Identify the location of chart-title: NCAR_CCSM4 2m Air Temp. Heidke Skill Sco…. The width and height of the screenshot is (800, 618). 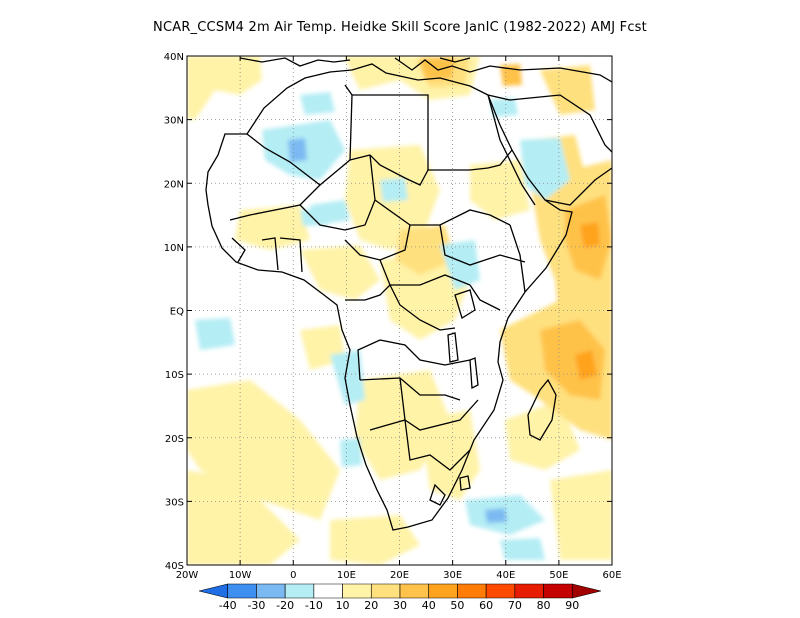
(400, 27).